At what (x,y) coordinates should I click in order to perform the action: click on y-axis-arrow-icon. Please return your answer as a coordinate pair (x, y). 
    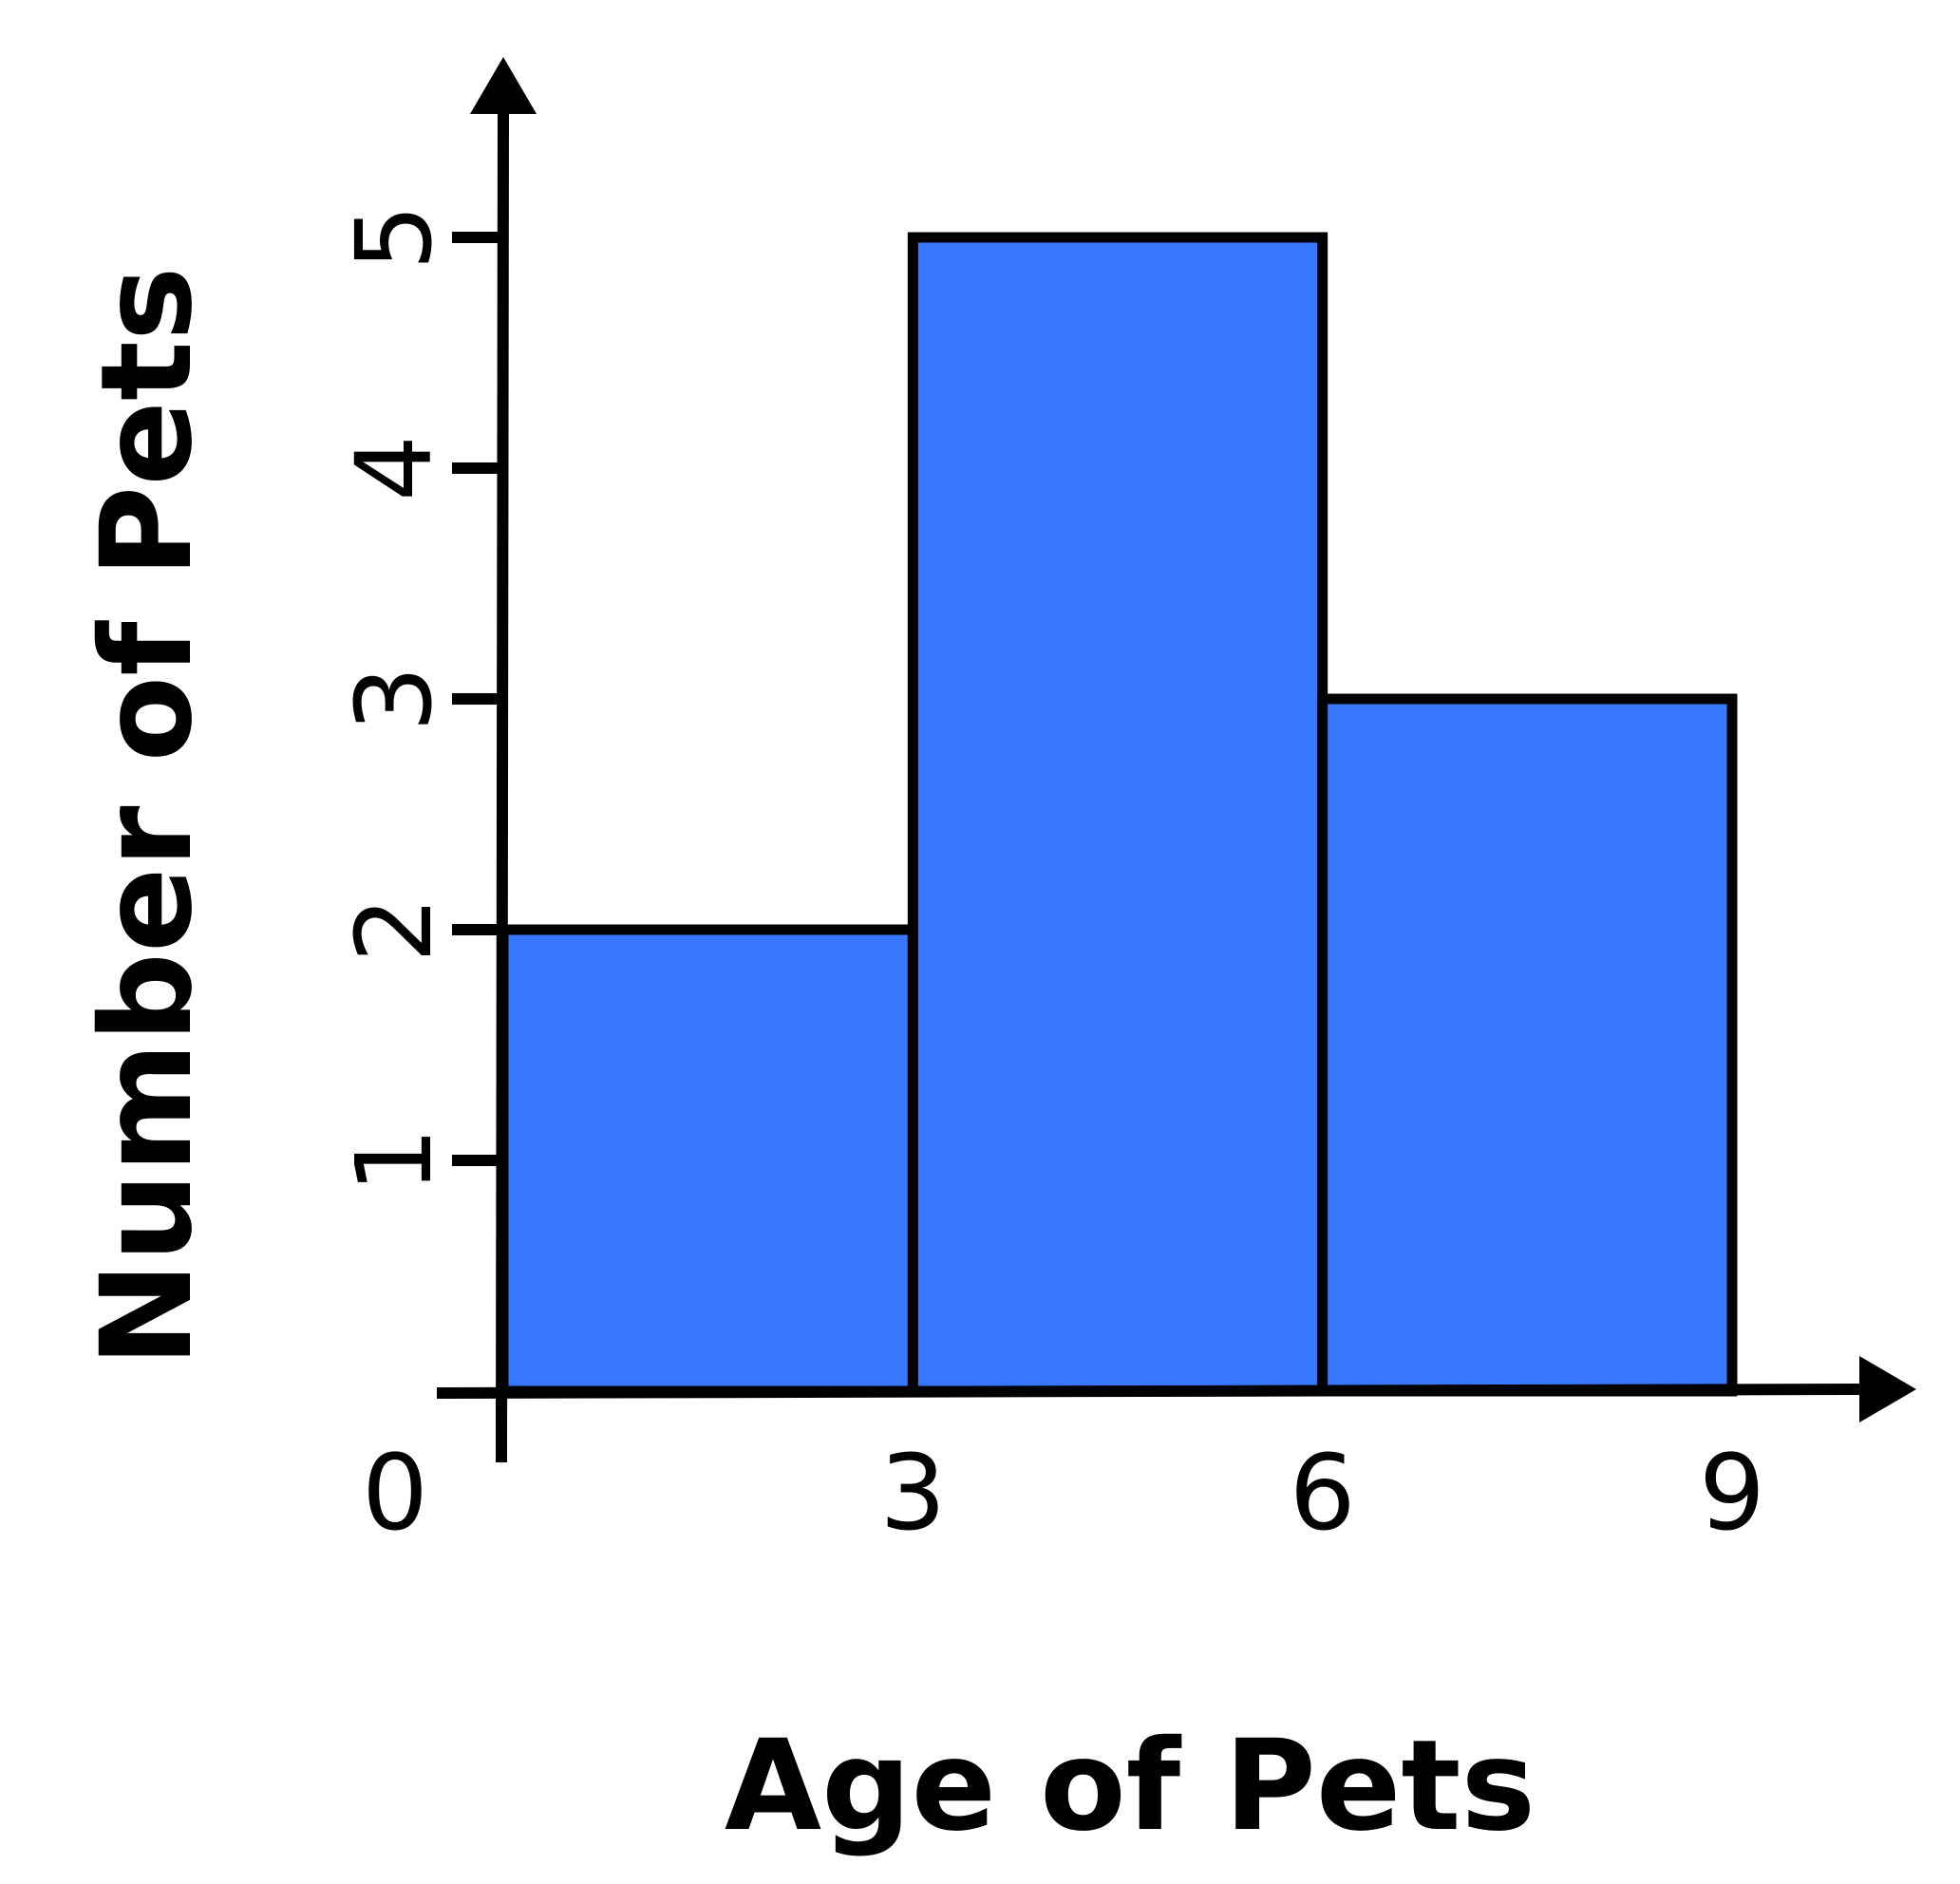
    Looking at the image, I should click on (504, 85).